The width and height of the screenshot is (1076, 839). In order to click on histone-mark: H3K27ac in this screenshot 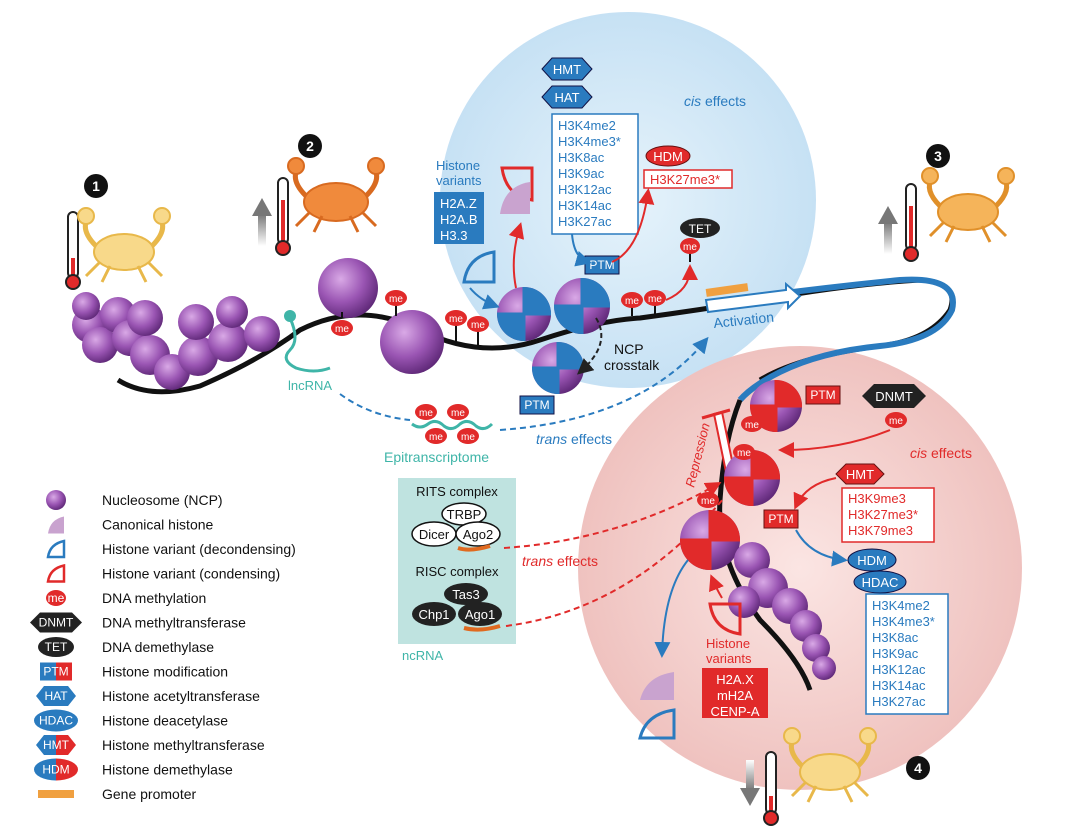, I will do `click(585, 221)`.